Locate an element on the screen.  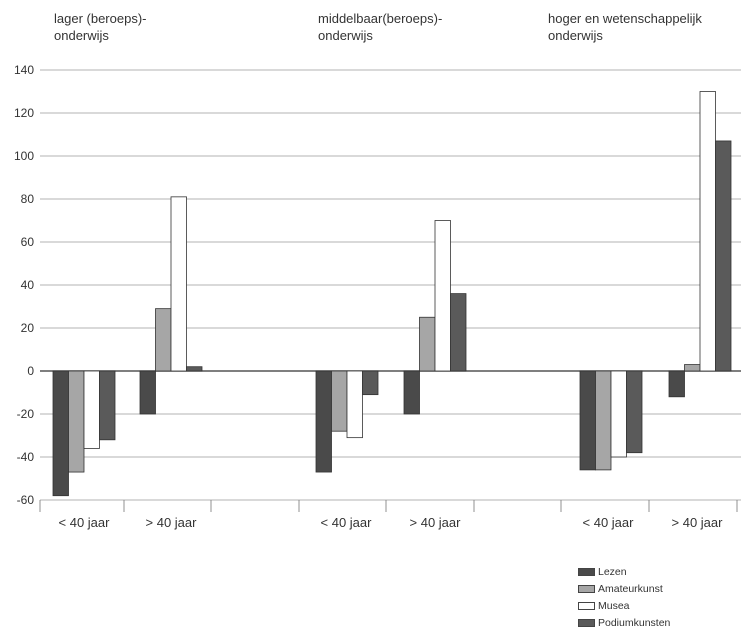
legend-label-amateurkunst: Amateurkunst is located at coordinates (630, 588).